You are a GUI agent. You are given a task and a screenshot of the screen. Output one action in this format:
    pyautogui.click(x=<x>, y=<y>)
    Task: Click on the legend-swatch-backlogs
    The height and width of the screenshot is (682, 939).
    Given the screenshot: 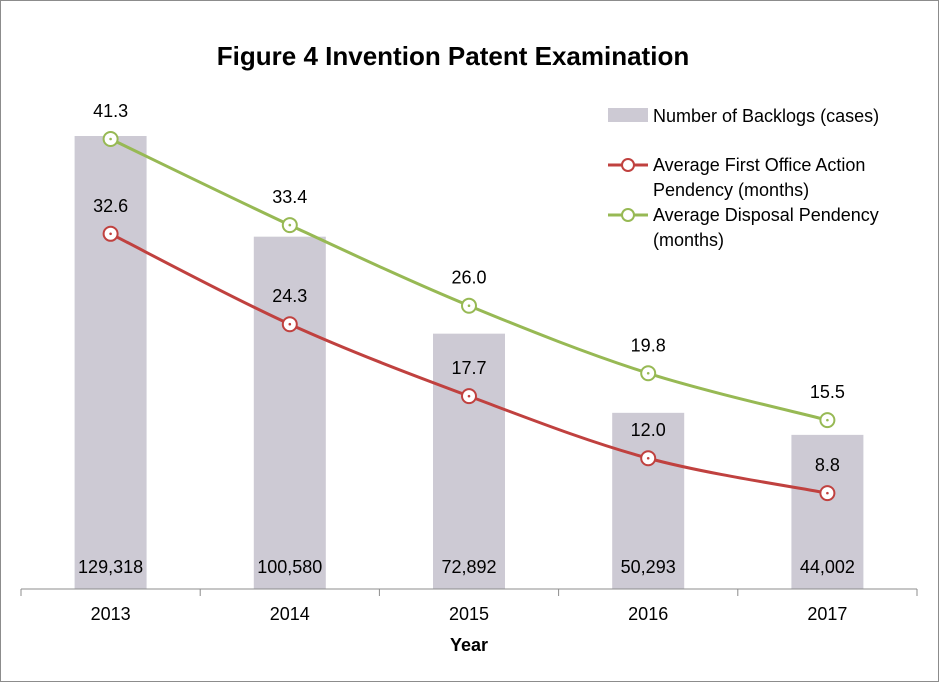 What is the action you would take?
    pyautogui.click(x=628, y=115)
    